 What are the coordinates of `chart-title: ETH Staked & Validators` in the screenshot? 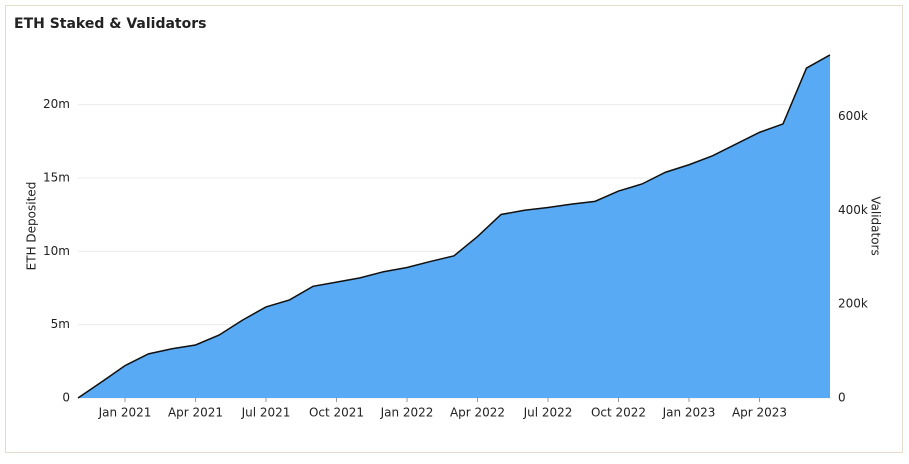 It's located at (110, 24).